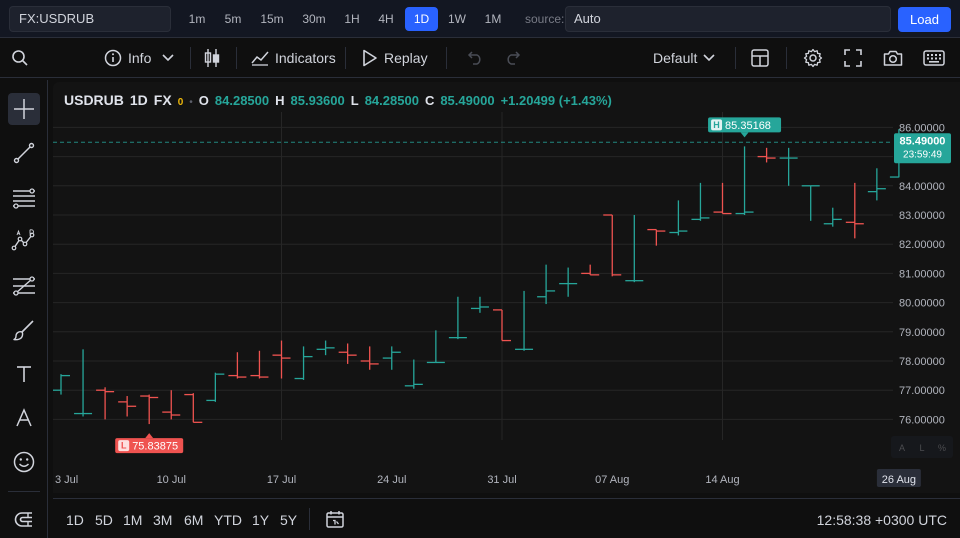 The height and width of the screenshot is (538, 960). What do you see at coordinates (922, 333) in the screenshot?
I see `price-tick-label: 79.00000` at bounding box center [922, 333].